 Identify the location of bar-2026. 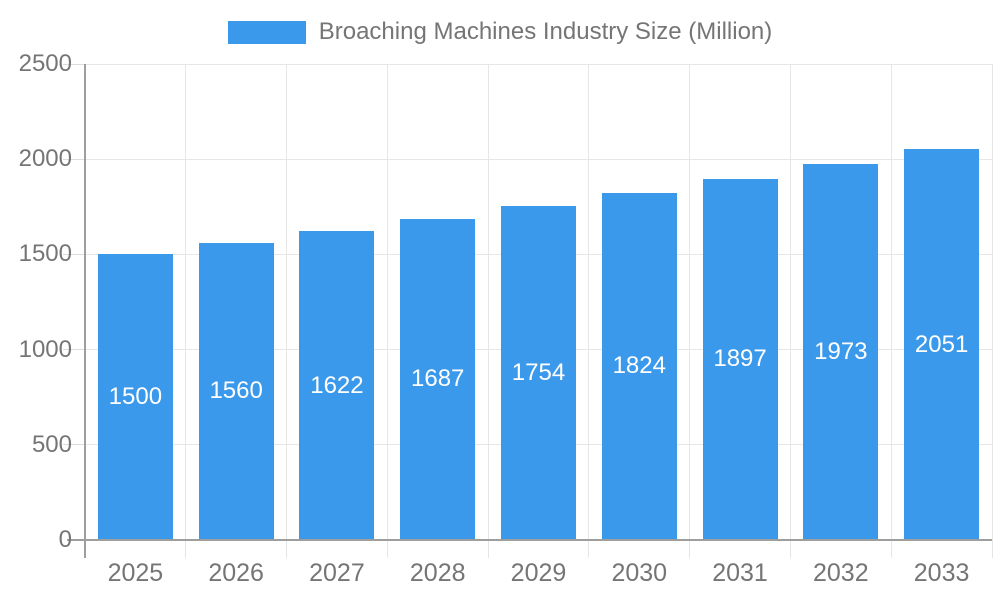
(236, 391).